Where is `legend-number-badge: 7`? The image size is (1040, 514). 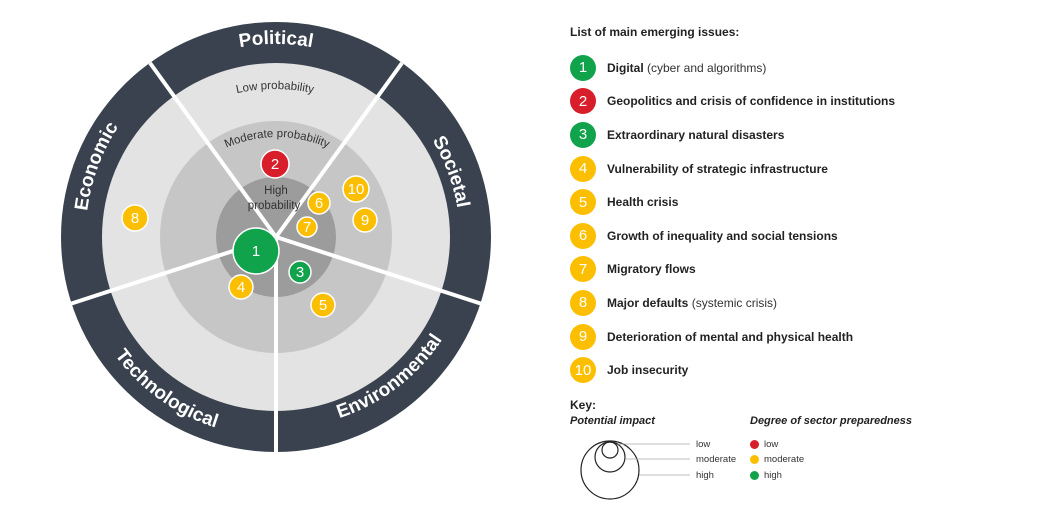
legend-number-badge: 7 is located at coordinates (583, 269).